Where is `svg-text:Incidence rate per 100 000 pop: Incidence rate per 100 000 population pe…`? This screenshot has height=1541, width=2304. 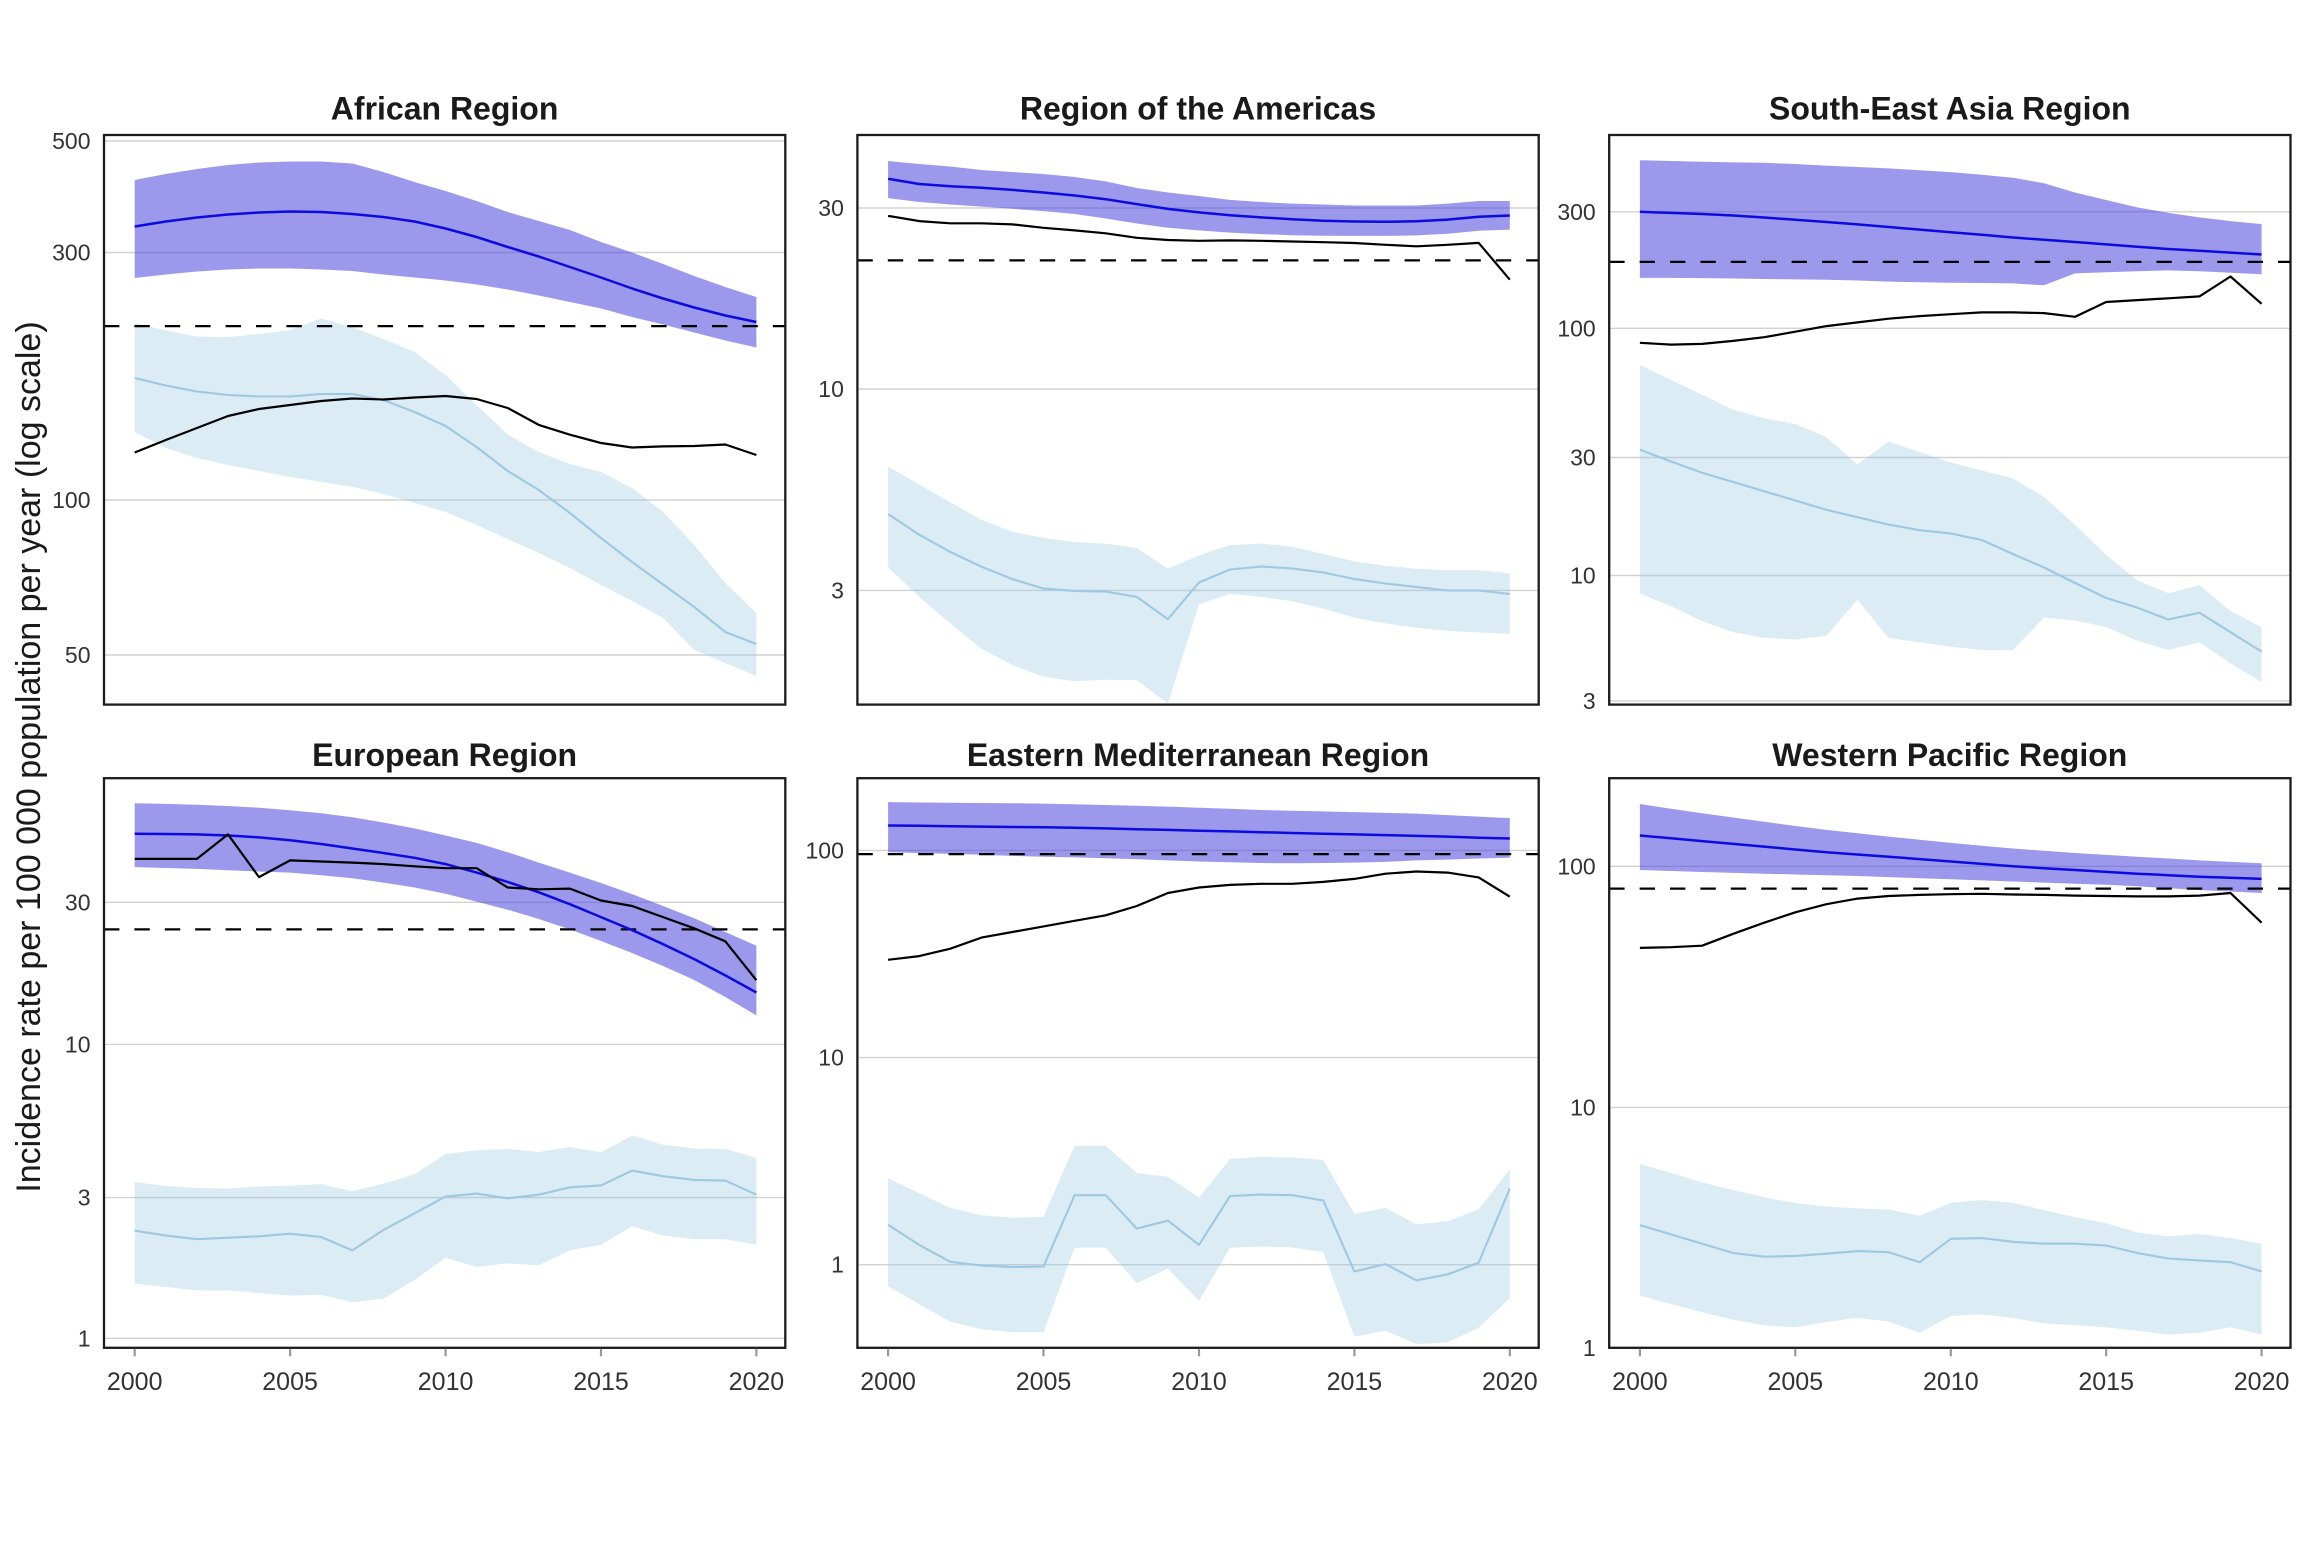
svg-text:Incidence rate per 100 000 pop: Incidence rate per 100 000 population pe… is located at coordinates (29, 756).